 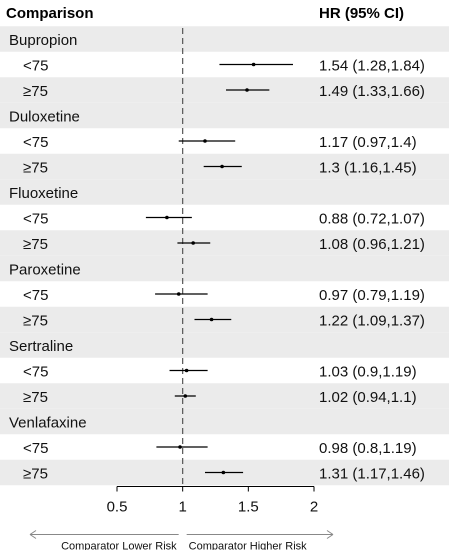 What do you see at coordinates (372, 474) in the screenshot?
I see `hr-ci-value: 1.31 (1.17,1.46)` at bounding box center [372, 474].